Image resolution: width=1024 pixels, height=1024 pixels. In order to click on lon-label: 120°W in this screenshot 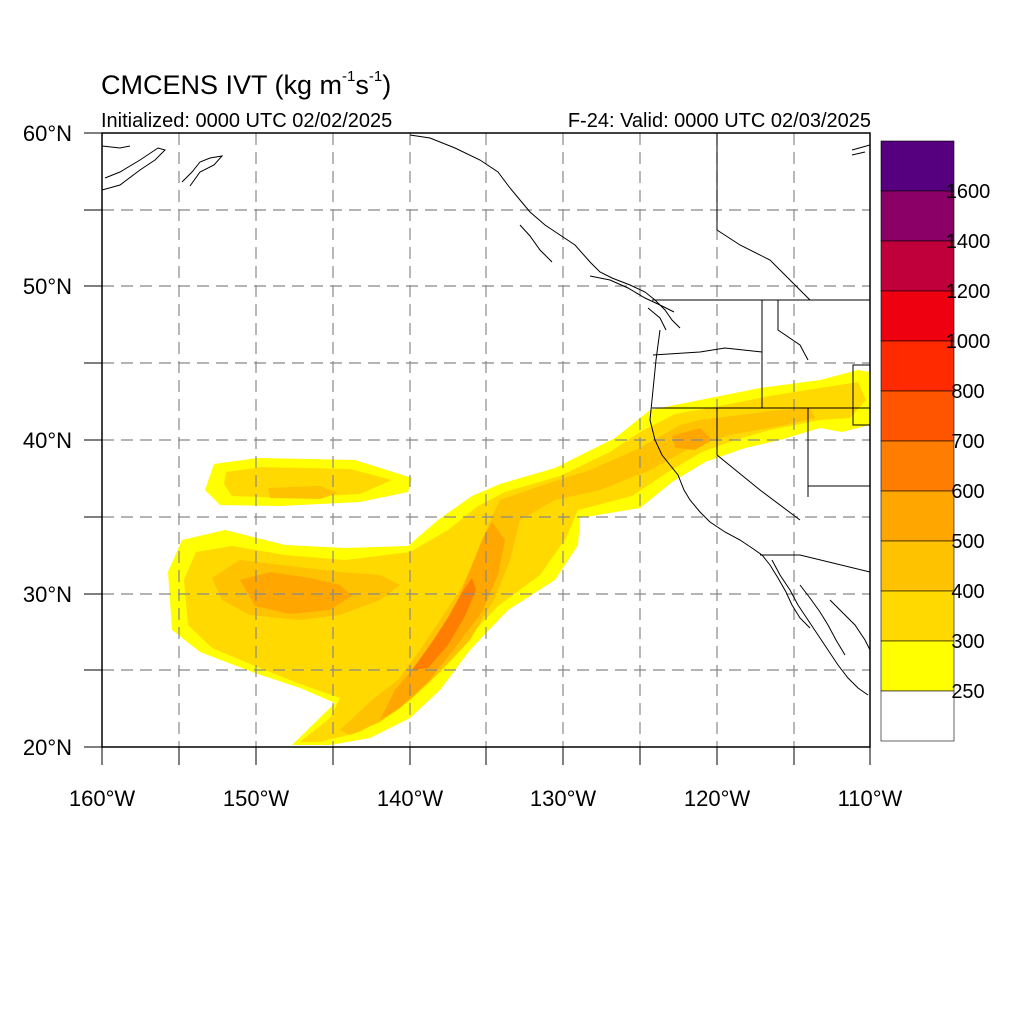, I will do `click(717, 798)`.